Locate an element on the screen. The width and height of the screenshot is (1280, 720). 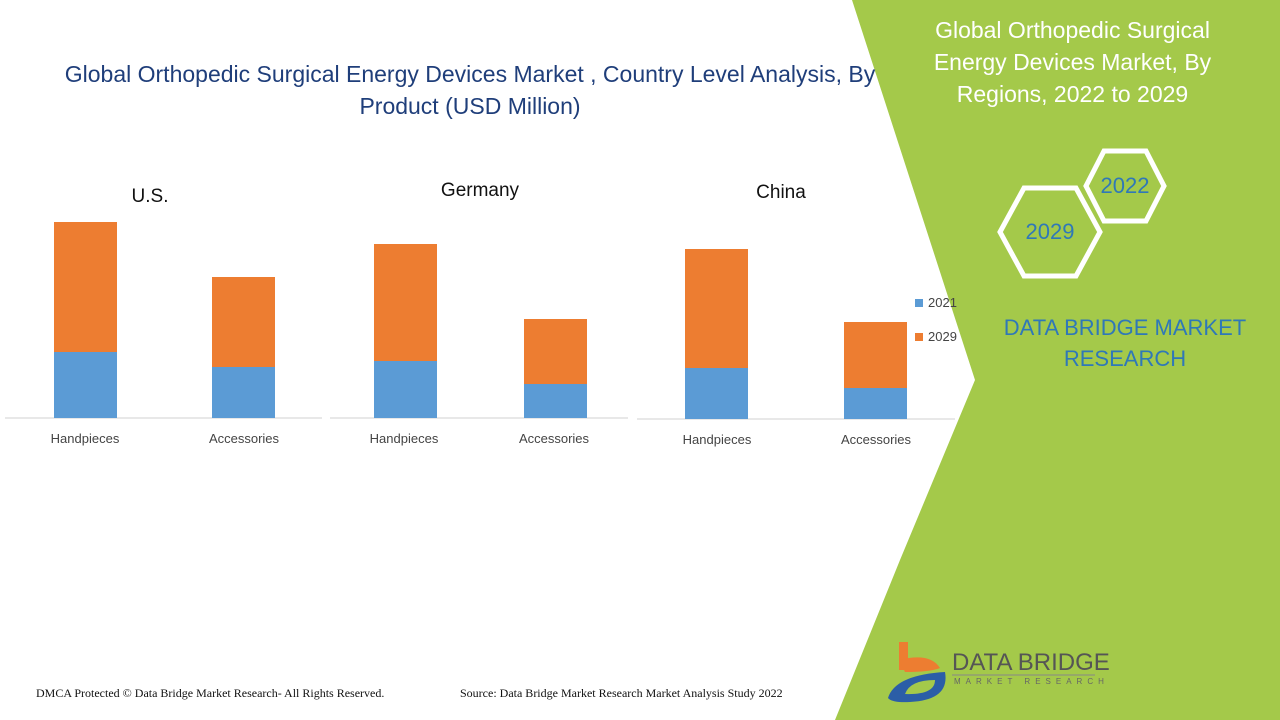
hex-label-2022: 2022 is located at coordinates (1125, 185).